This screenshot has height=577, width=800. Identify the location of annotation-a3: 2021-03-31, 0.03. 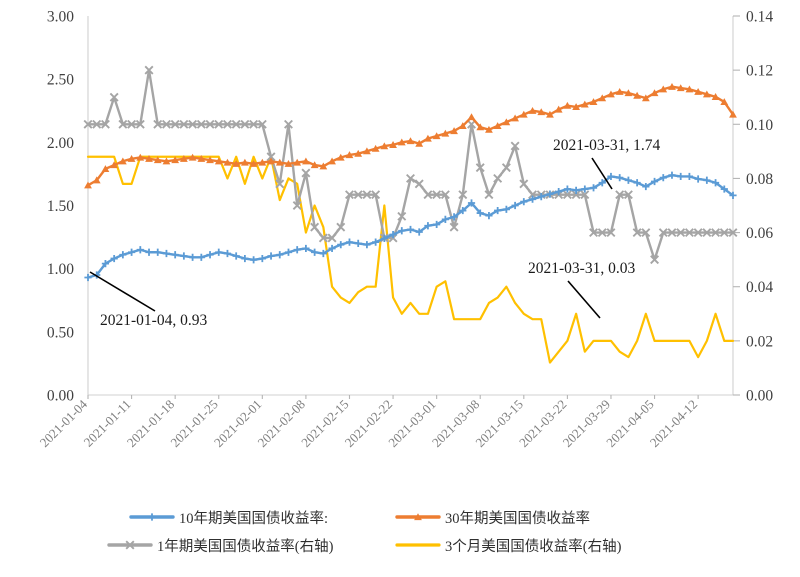
(581, 289).